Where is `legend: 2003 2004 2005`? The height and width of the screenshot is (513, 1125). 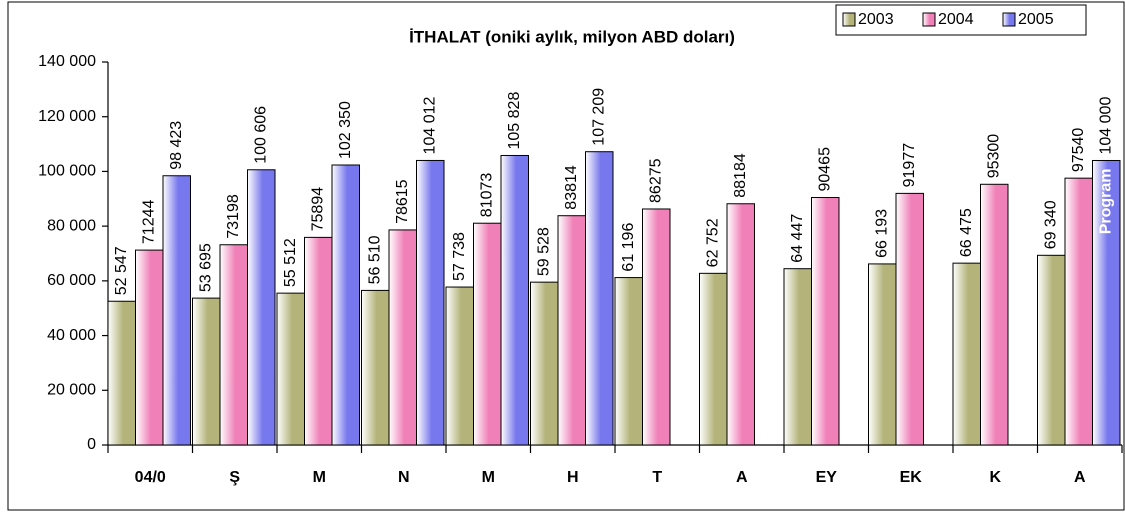
legend: 2003 2004 2005 is located at coordinates (961, 20).